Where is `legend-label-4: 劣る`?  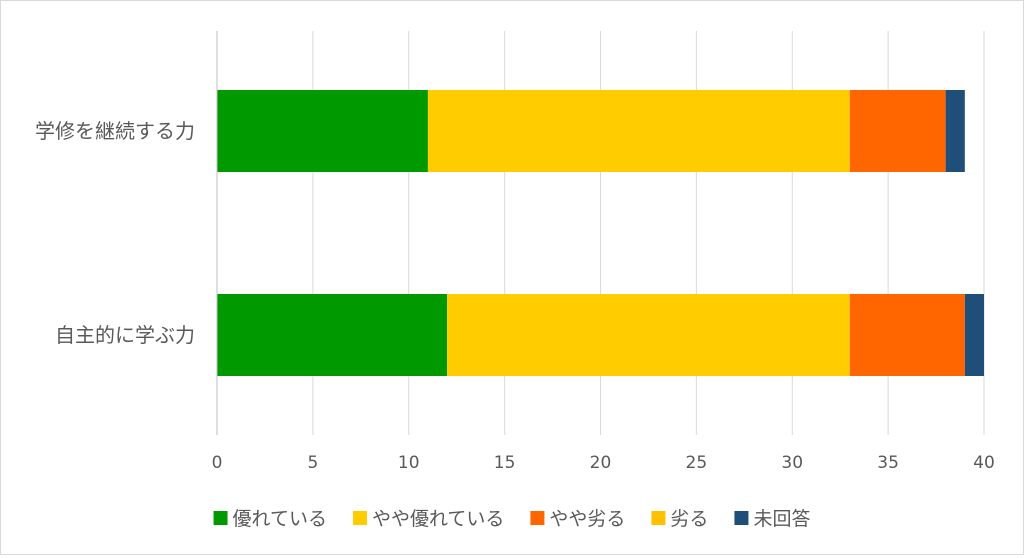 legend-label-4: 劣る is located at coordinates (689, 519).